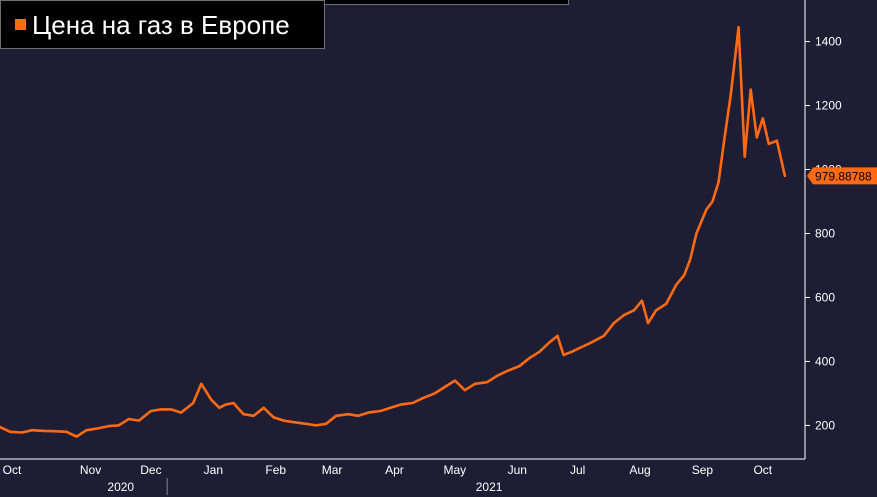 The width and height of the screenshot is (877, 497). I want to click on legend: Цена на газ в Европе, so click(162, 24).